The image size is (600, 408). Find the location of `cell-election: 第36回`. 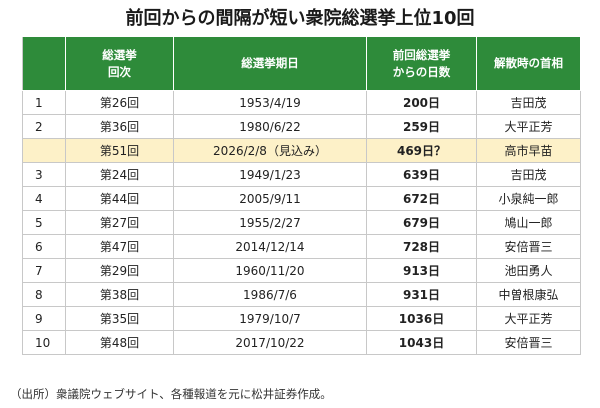

cell-election: 第36回 is located at coordinates (119, 126).